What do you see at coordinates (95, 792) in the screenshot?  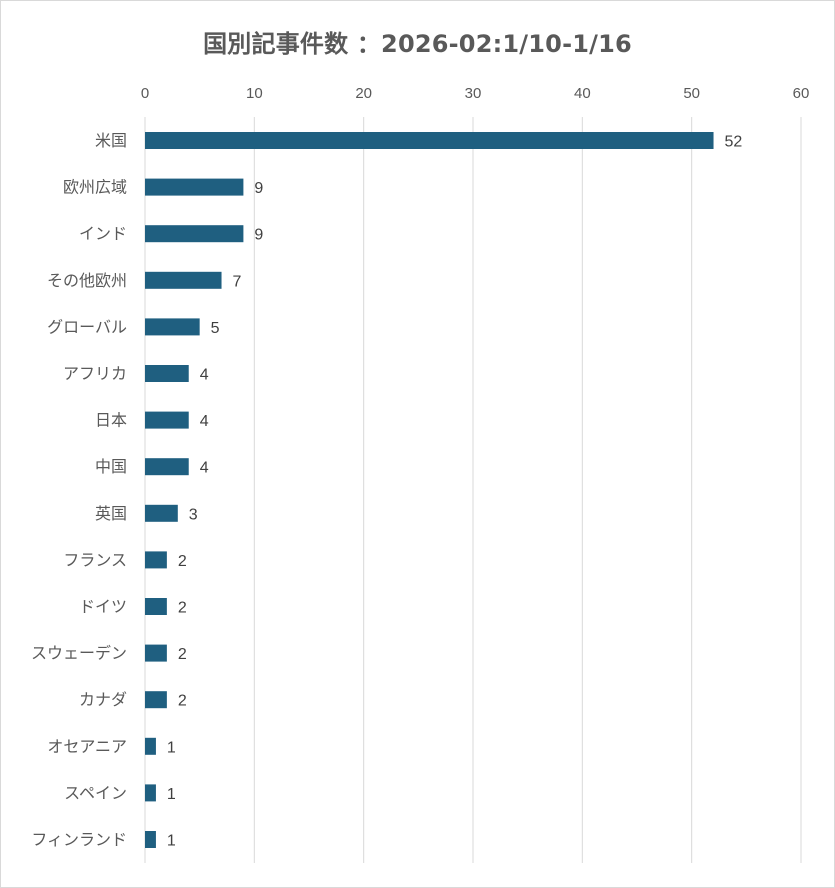 I see `category-label: スペイン` at bounding box center [95, 792].